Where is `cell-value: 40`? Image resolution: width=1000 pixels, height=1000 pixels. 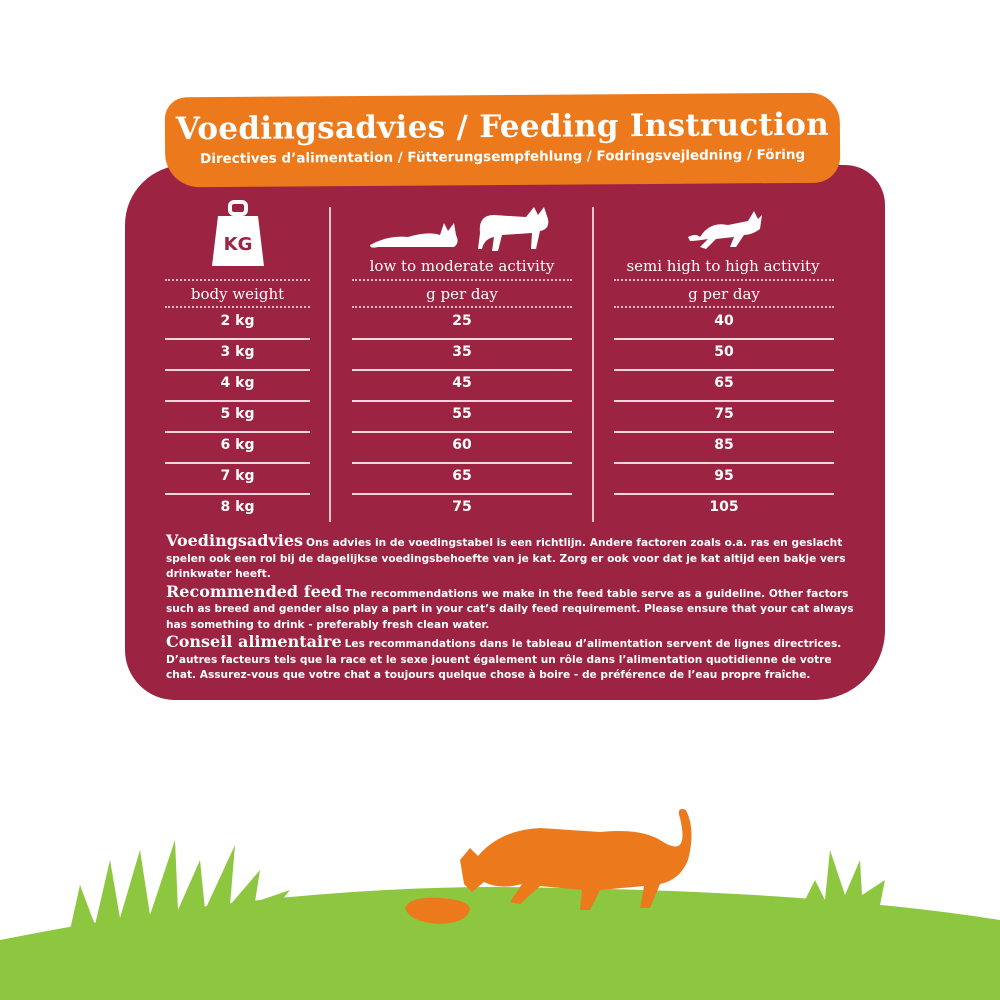 cell-value: 40 is located at coordinates (724, 321).